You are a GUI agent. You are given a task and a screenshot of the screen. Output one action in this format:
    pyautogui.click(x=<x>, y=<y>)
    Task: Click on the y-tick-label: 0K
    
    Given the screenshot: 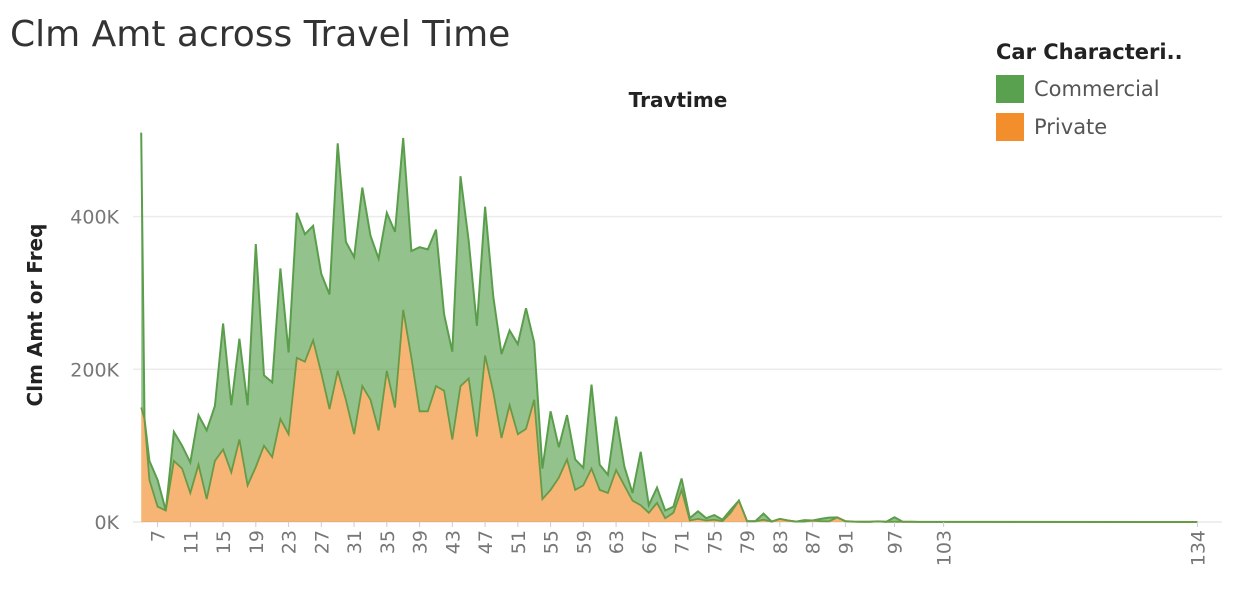 What is the action you would take?
    pyautogui.click(x=106, y=523)
    